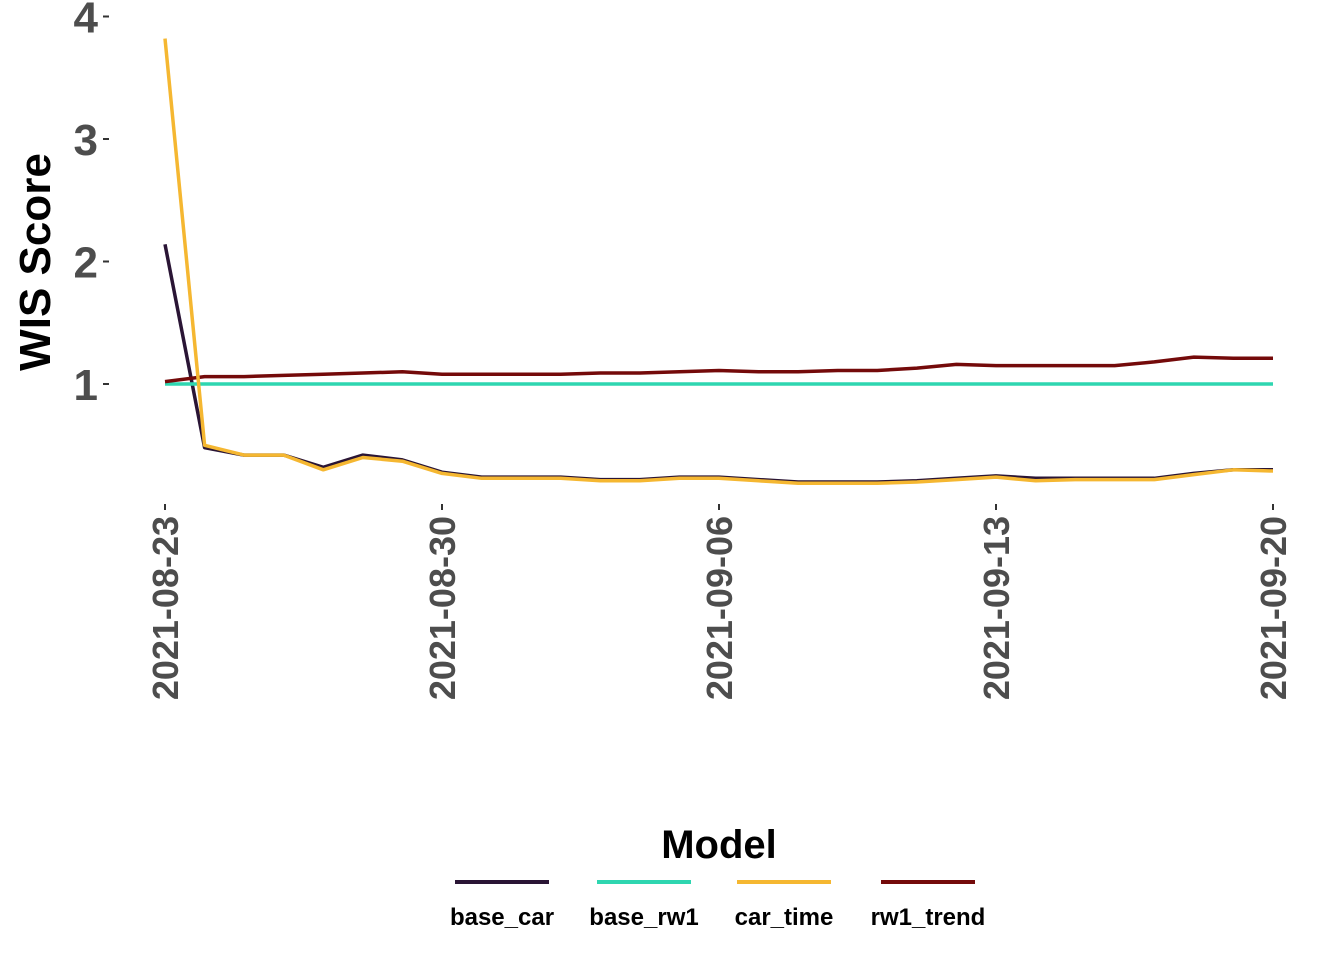 This screenshot has width=1344, height=960. I want to click on x-tick-label-0: 2021-08-23, so click(165, 608).